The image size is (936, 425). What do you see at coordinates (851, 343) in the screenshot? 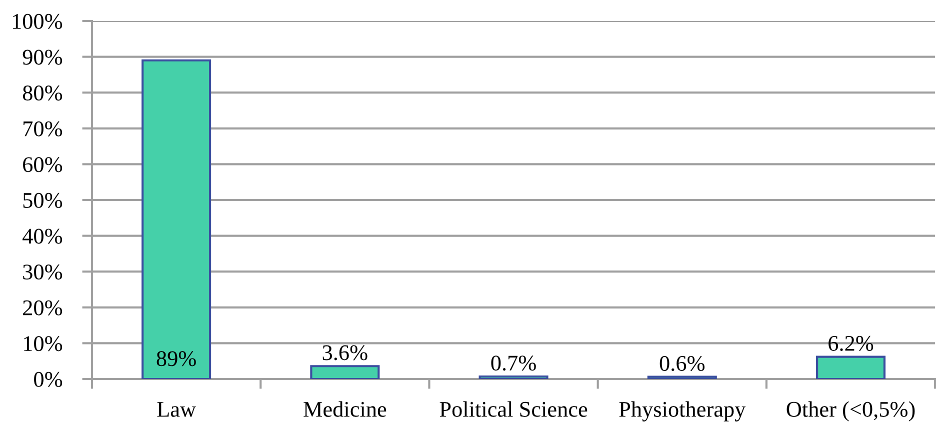
I see `data-label: 6.2%` at bounding box center [851, 343].